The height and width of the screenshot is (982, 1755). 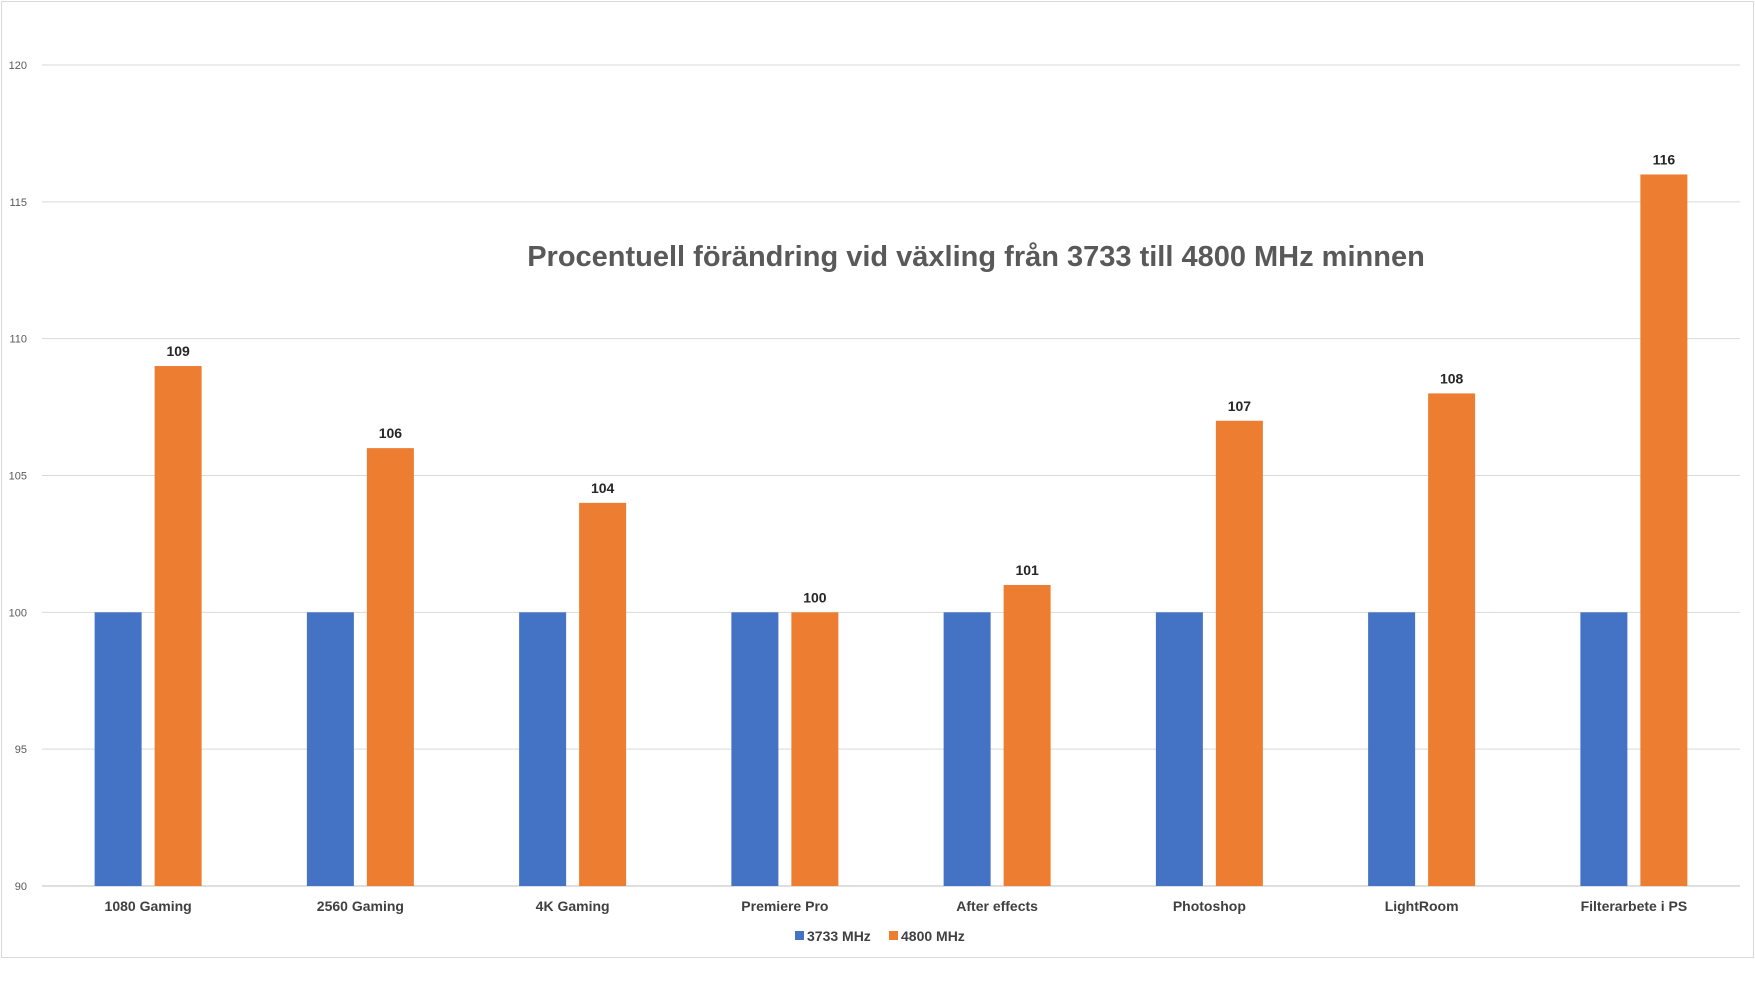 I want to click on y-axis-ticks: 90 95 100 105 110 115 120, so click(x=18, y=476).